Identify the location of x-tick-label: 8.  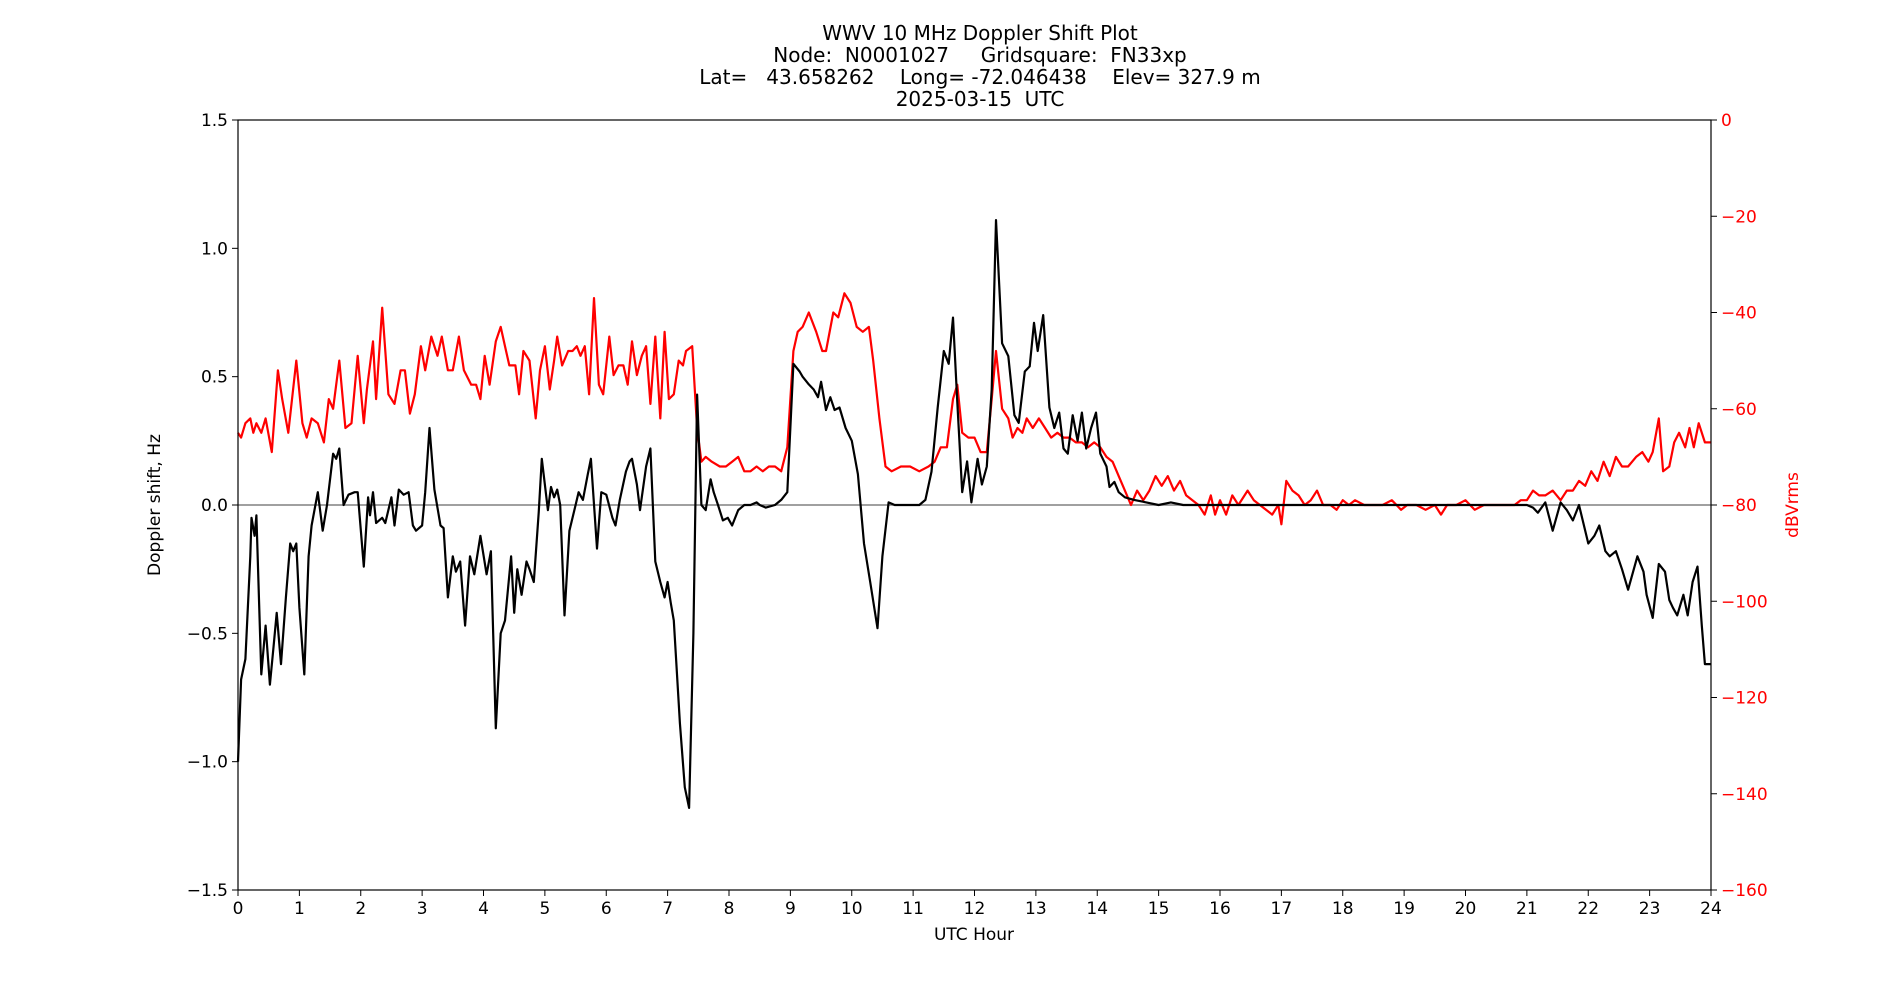
(729, 909).